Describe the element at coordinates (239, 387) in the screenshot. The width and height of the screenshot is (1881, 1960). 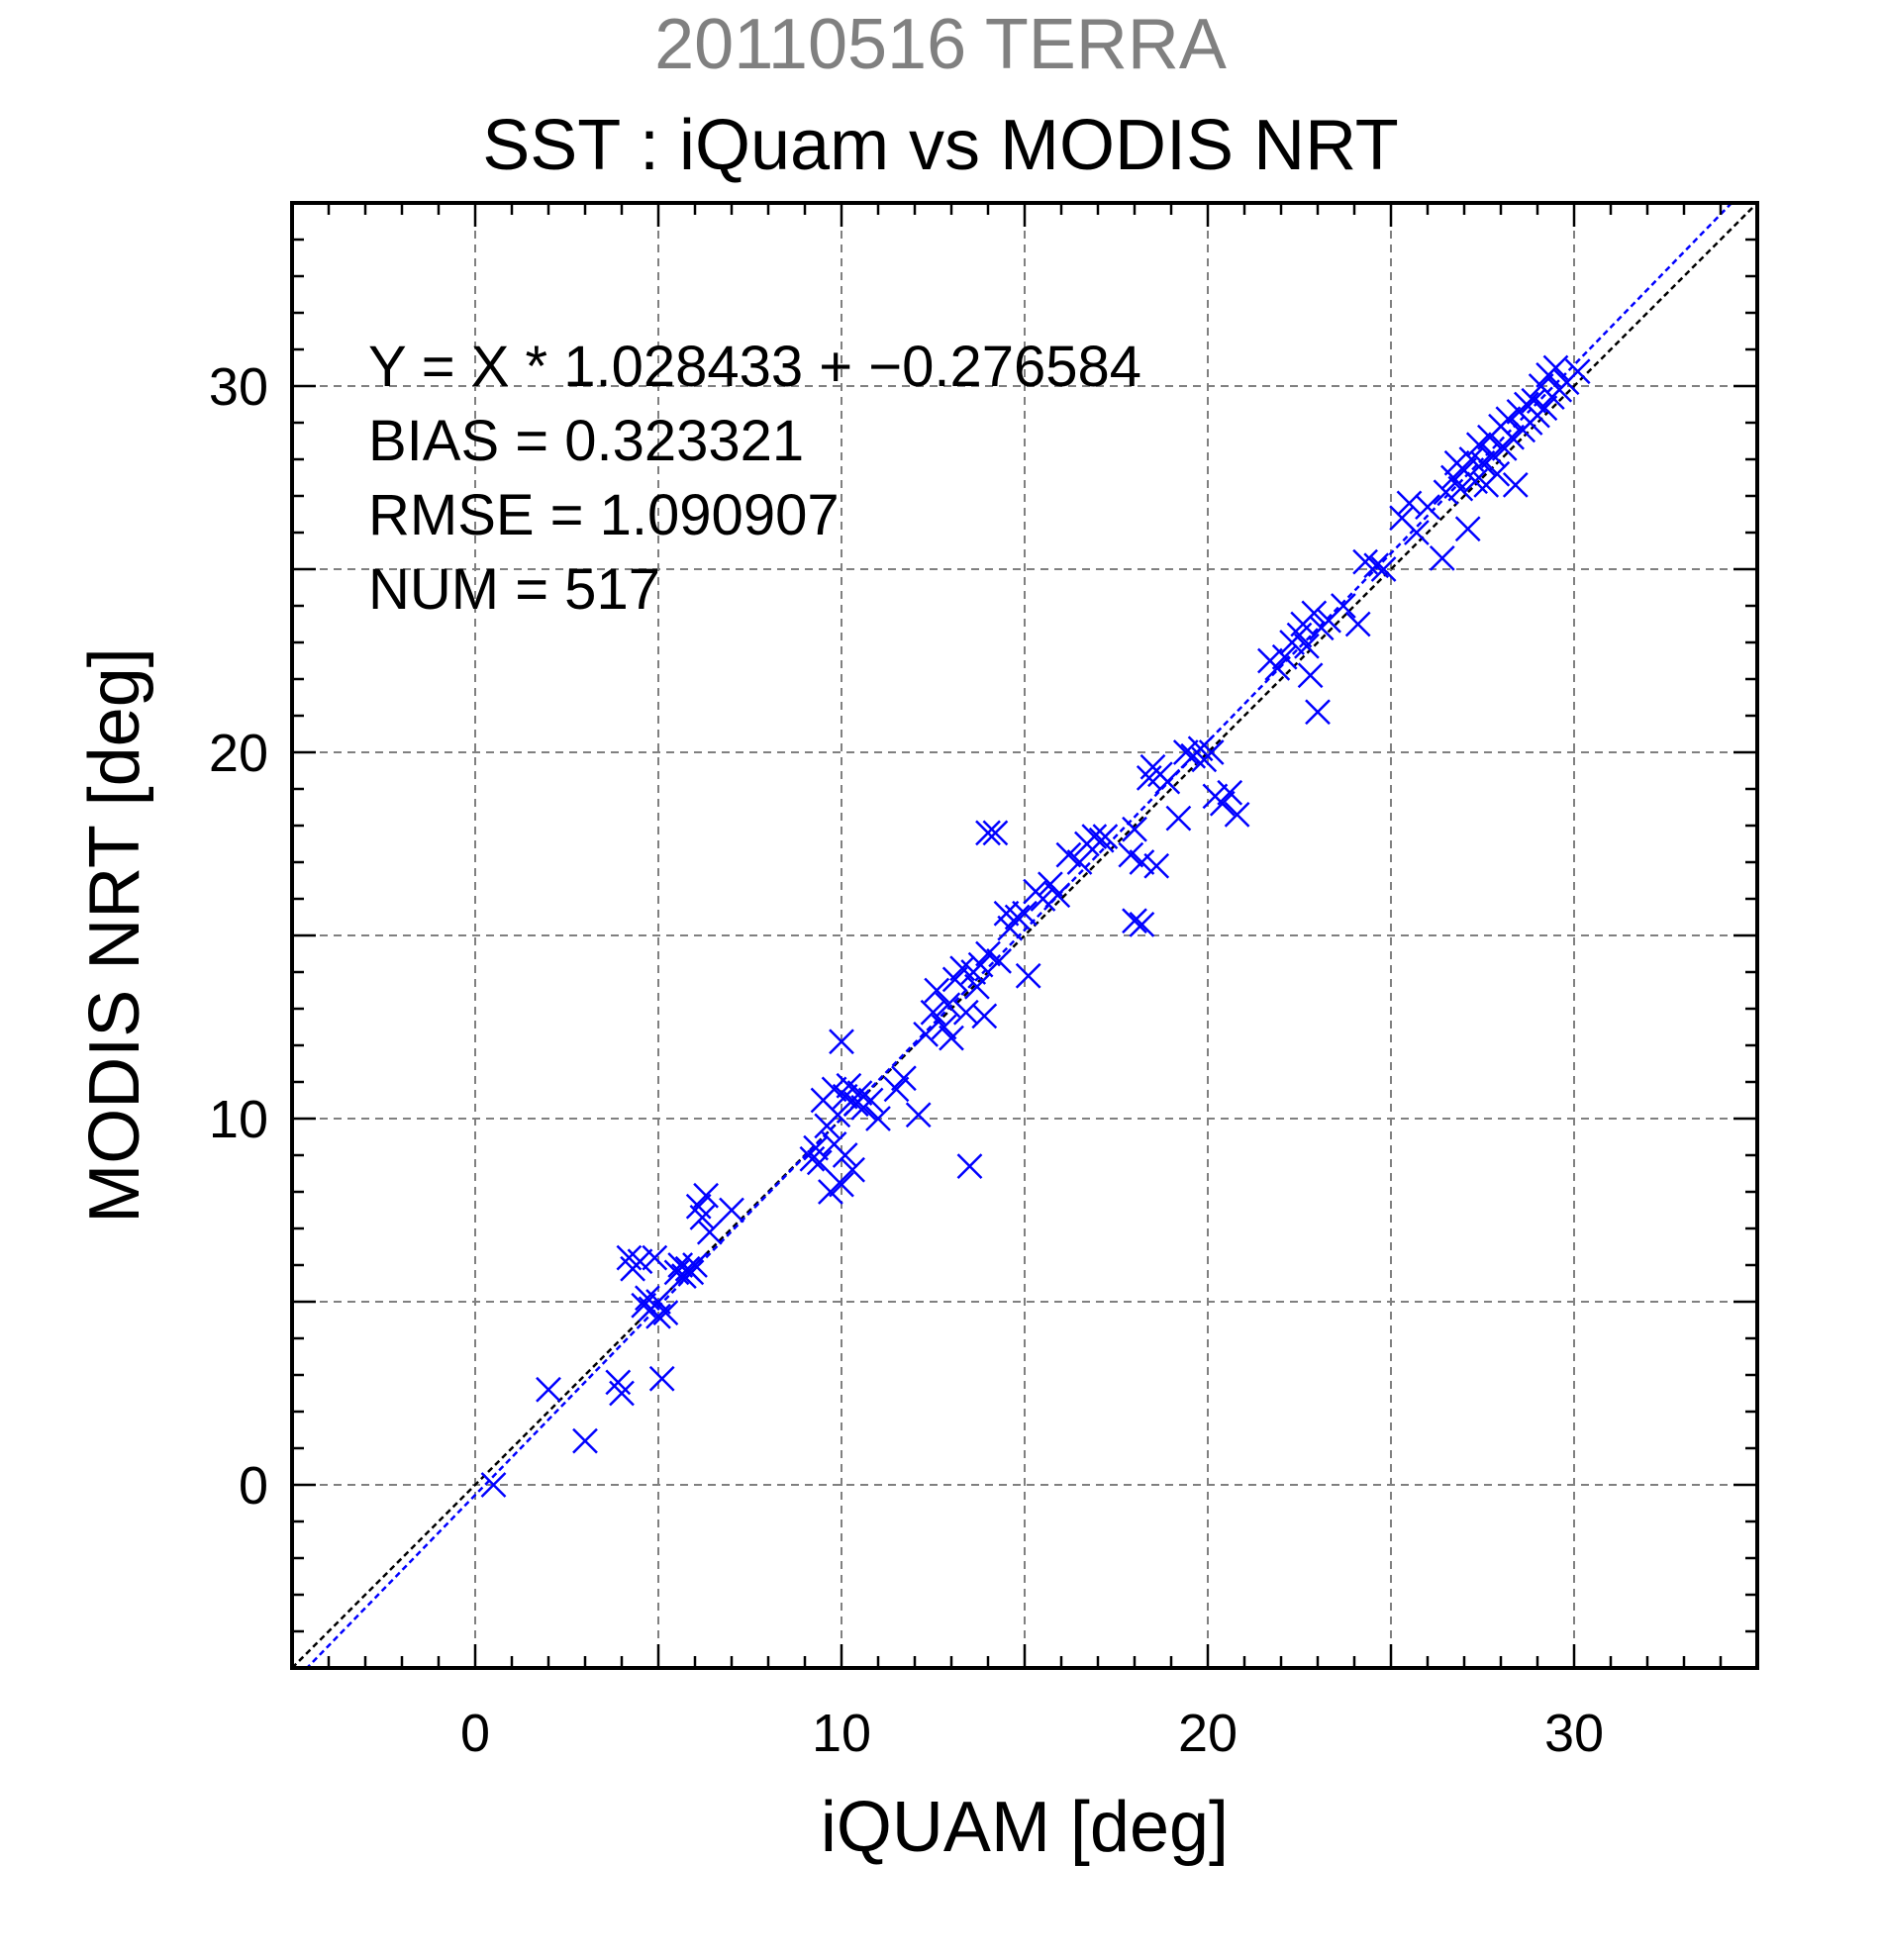
I see `y-tick-label: 30` at that location.